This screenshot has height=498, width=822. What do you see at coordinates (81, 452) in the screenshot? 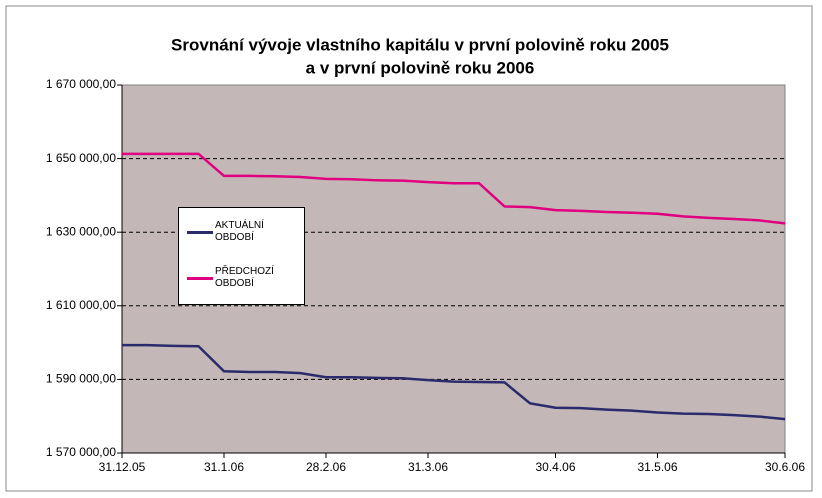
I see `y-tick-label: 1 570 000,00` at bounding box center [81, 452].